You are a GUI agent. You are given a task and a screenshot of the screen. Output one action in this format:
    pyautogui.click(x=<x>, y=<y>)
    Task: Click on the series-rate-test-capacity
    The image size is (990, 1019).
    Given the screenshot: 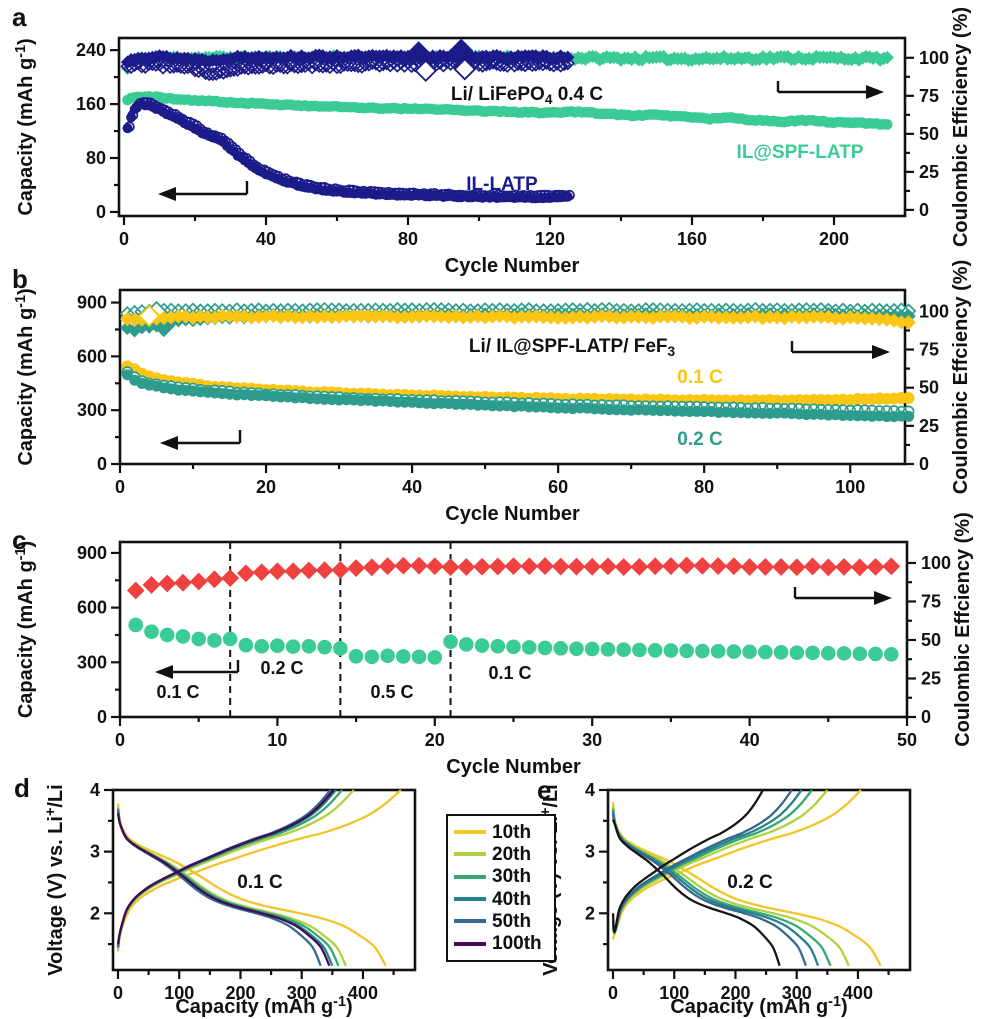 What is the action you would take?
    pyautogui.click(x=513, y=641)
    